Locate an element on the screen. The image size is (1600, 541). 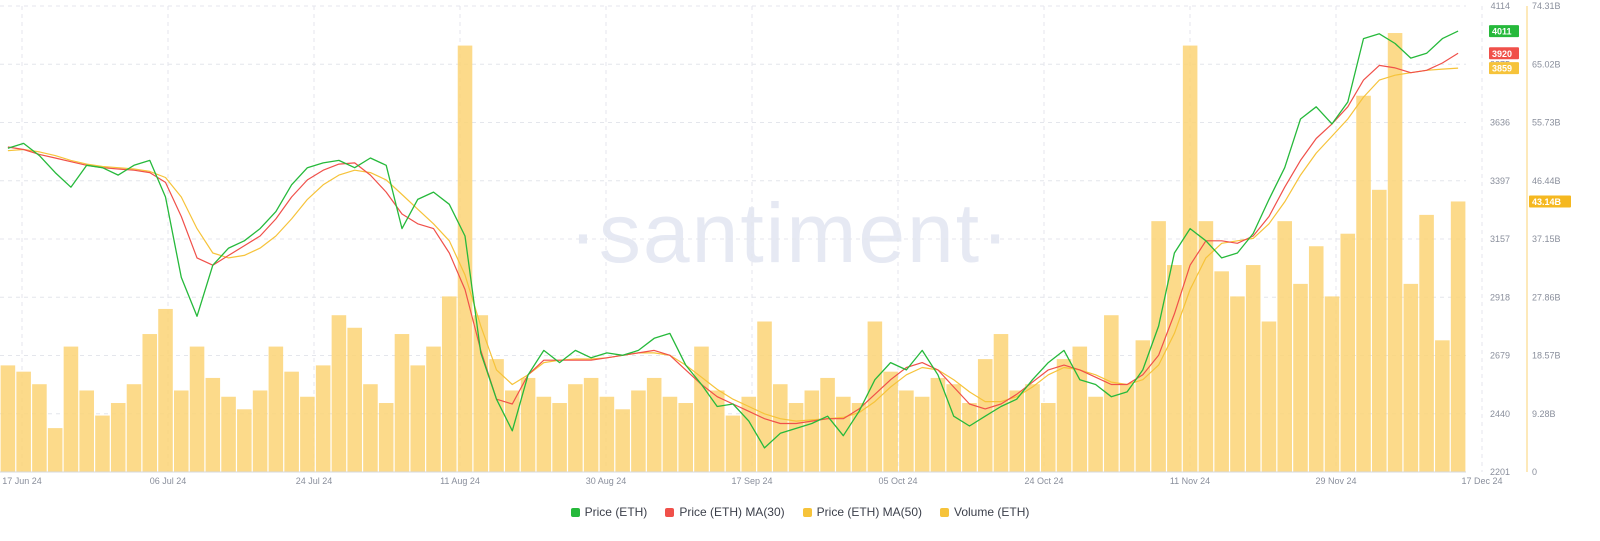
volume-axis-tick: 9.28B is located at coordinates (1544, 414).